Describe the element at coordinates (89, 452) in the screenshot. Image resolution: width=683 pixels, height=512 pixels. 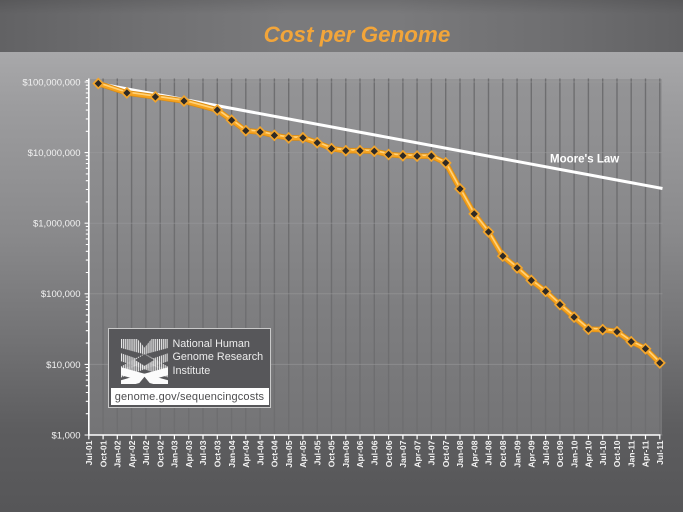
I see `svg-text: Jul-01` at that location.